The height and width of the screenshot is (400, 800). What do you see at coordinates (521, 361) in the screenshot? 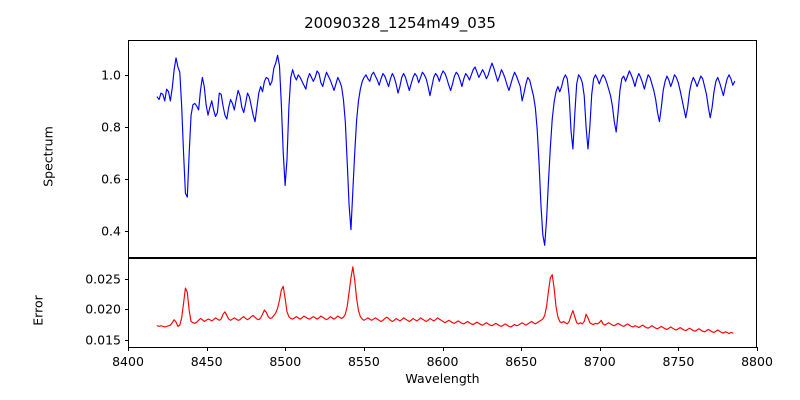
I see `x-tick-label: 8650` at bounding box center [521, 361].